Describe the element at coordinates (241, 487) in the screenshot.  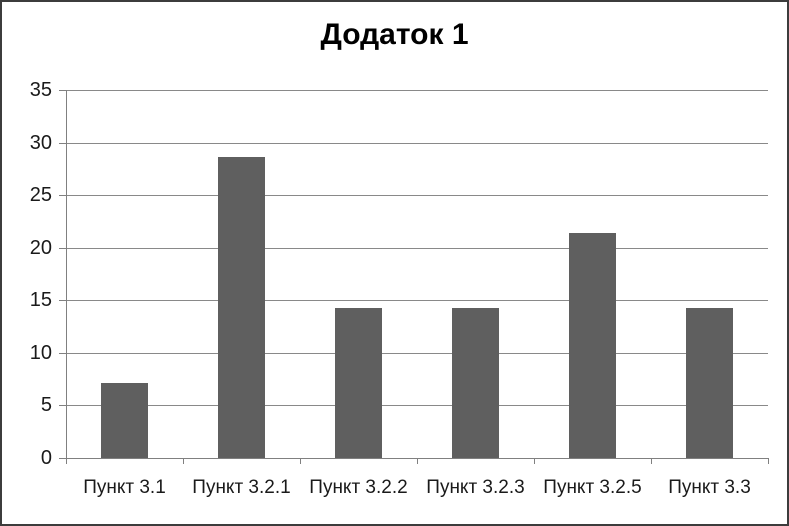
I see `x-category-label-2: Пункт 3.2.1` at that location.